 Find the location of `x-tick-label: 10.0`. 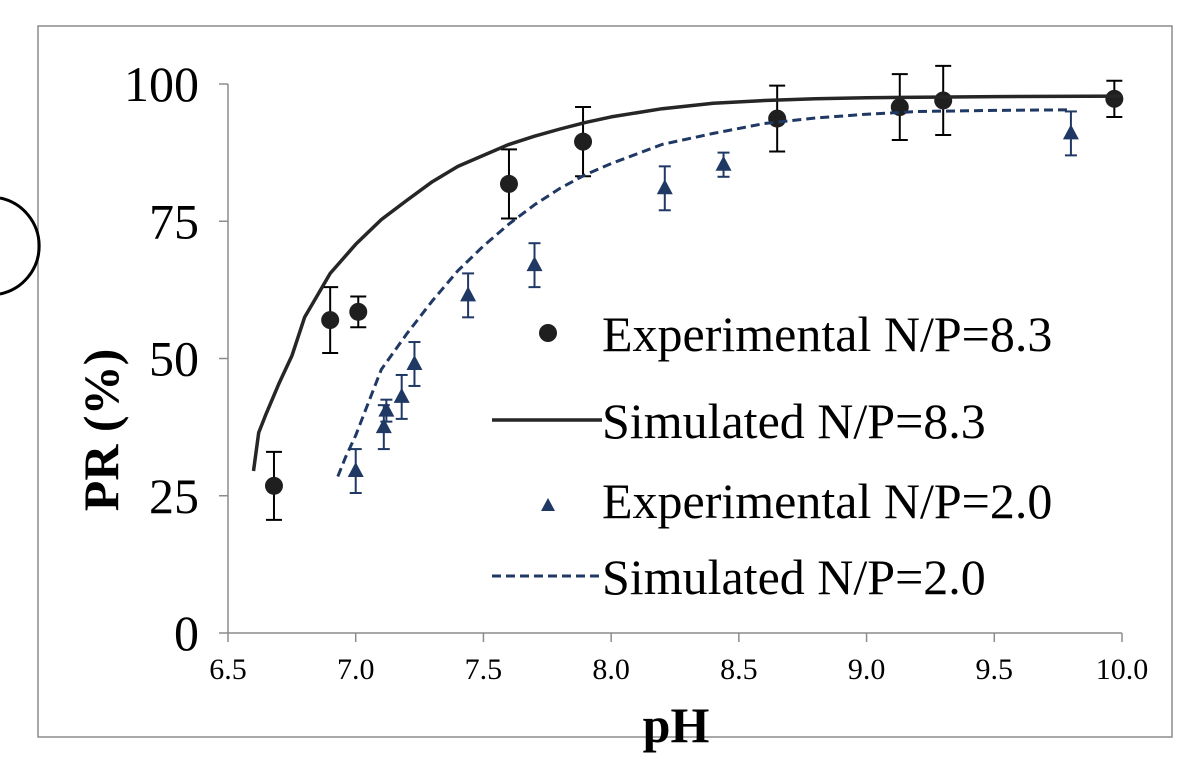

x-tick-label: 10.0 is located at coordinates (1122, 669).